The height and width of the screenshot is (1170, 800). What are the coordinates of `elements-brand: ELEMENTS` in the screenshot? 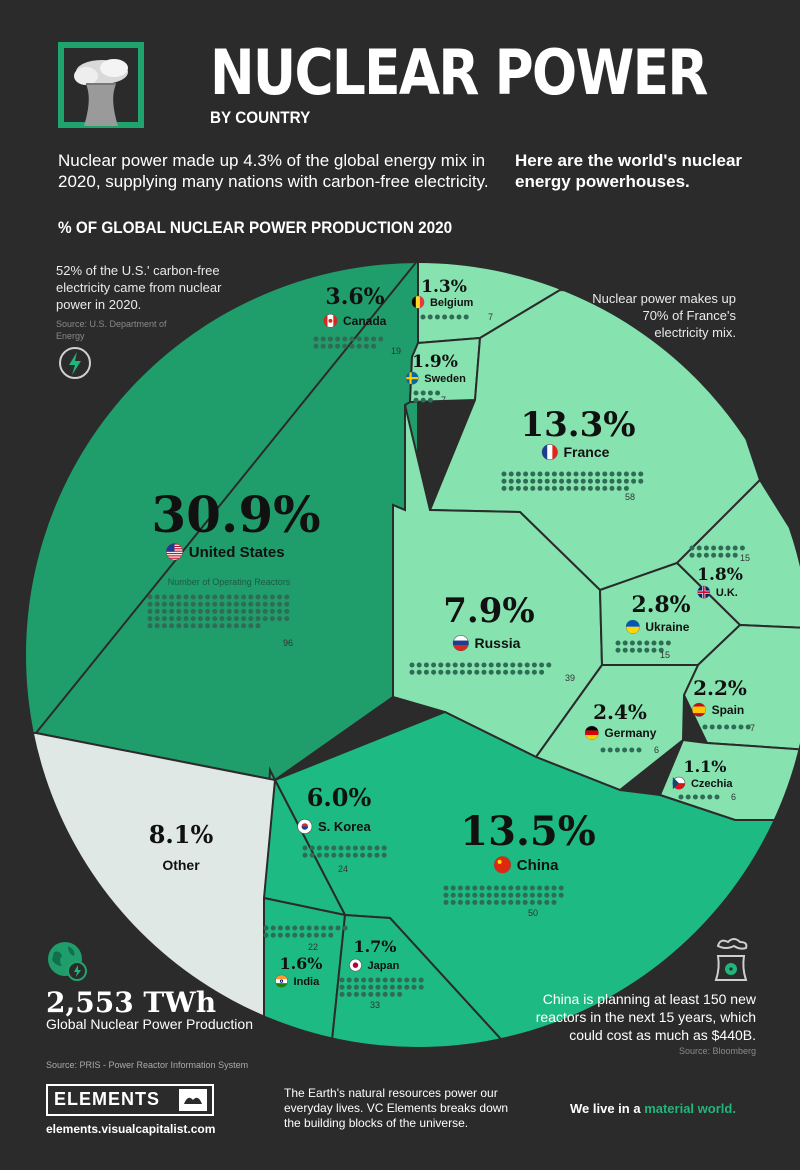 It's located at (107, 1099).